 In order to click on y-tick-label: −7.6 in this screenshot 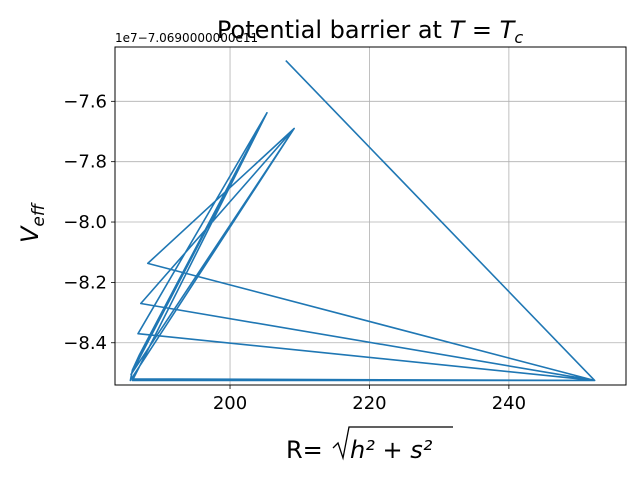, I will do `click(85, 101)`.